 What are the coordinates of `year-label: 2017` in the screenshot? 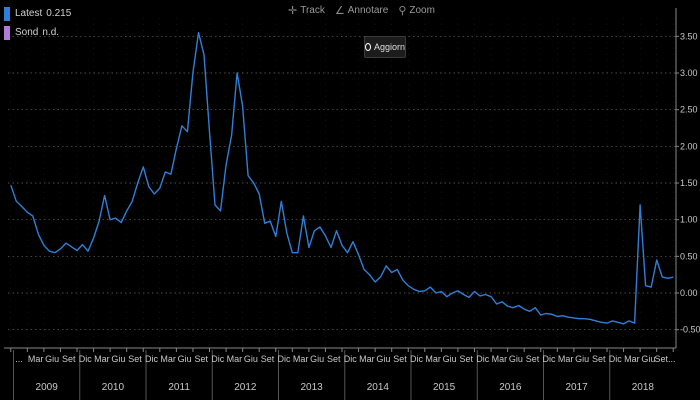 It's located at (577, 387).